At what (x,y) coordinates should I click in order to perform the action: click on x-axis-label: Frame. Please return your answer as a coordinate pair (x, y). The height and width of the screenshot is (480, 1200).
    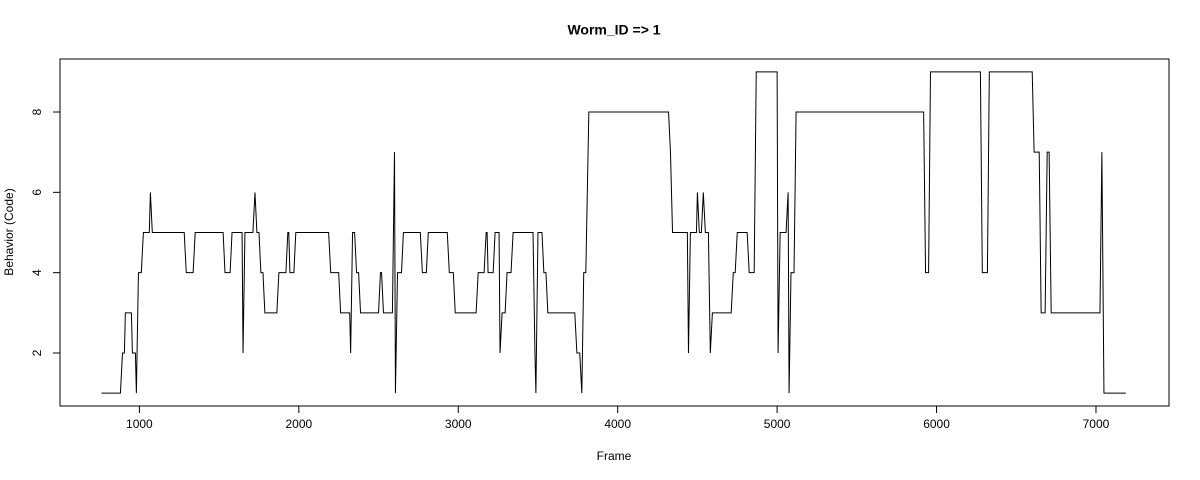
    Looking at the image, I should click on (614, 456).